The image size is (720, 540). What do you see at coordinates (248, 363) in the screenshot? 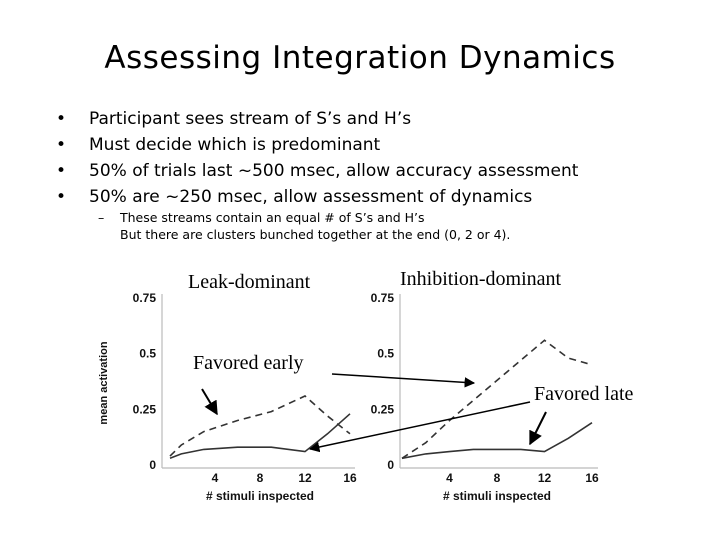
I see `favored-early-label: Favored early` at bounding box center [248, 363].